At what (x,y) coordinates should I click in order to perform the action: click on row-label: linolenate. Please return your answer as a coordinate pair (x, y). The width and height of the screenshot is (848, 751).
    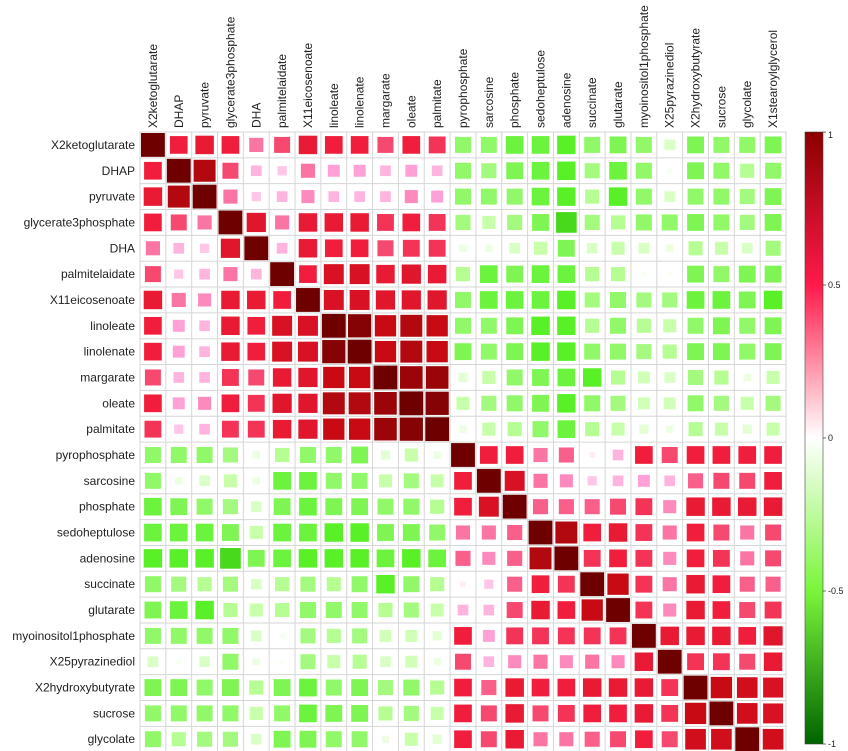
    Looking at the image, I should click on (110, 352).